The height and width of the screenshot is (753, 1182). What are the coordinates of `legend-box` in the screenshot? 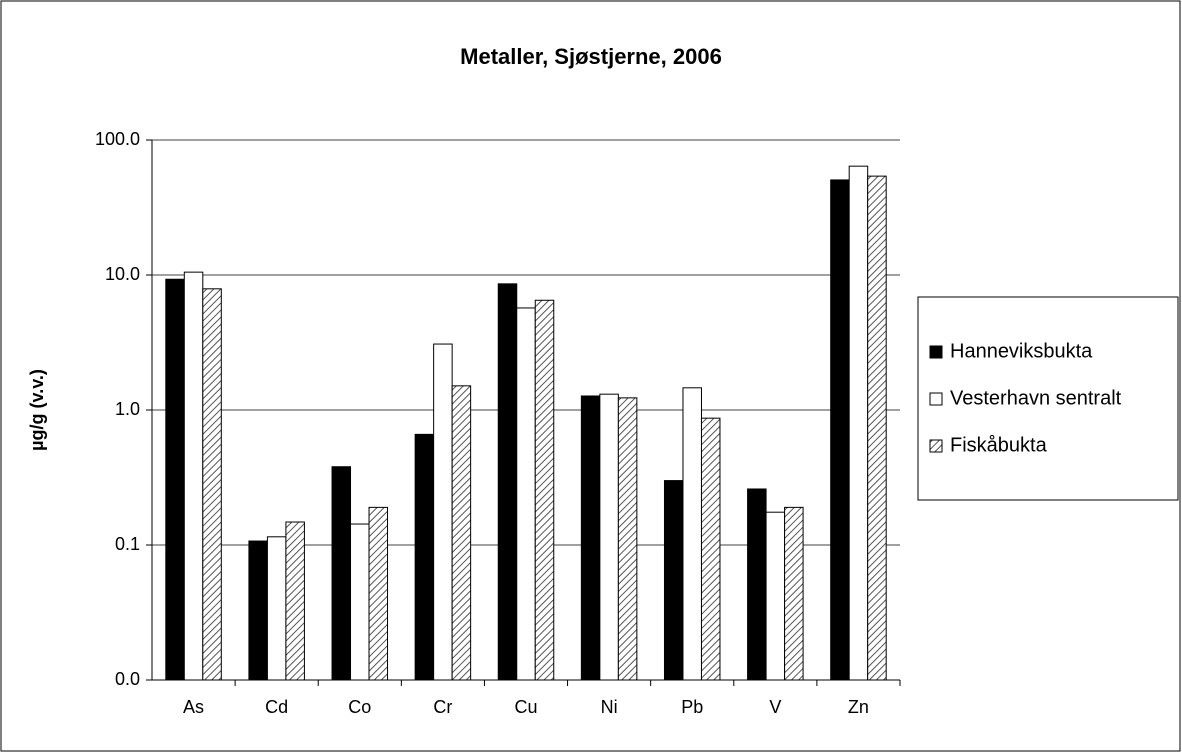 It's located at (1048, 398).